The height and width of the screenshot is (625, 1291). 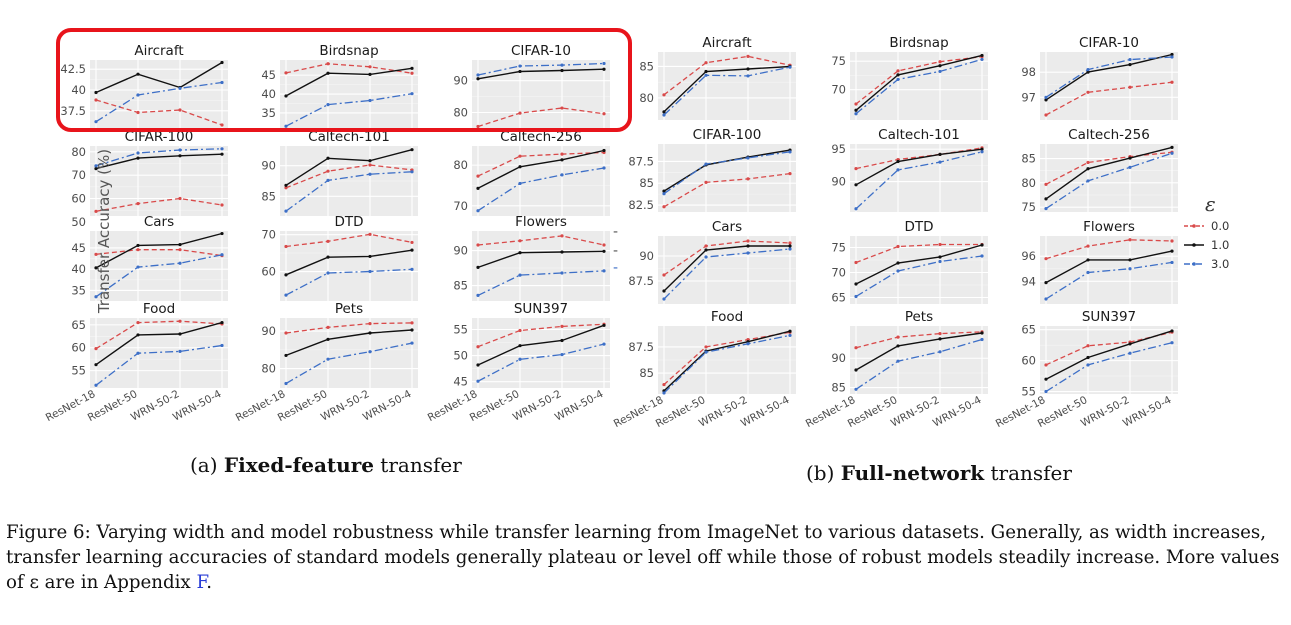 I want to click on subfigure-rest: transfer, so click(x=1028, y=473).